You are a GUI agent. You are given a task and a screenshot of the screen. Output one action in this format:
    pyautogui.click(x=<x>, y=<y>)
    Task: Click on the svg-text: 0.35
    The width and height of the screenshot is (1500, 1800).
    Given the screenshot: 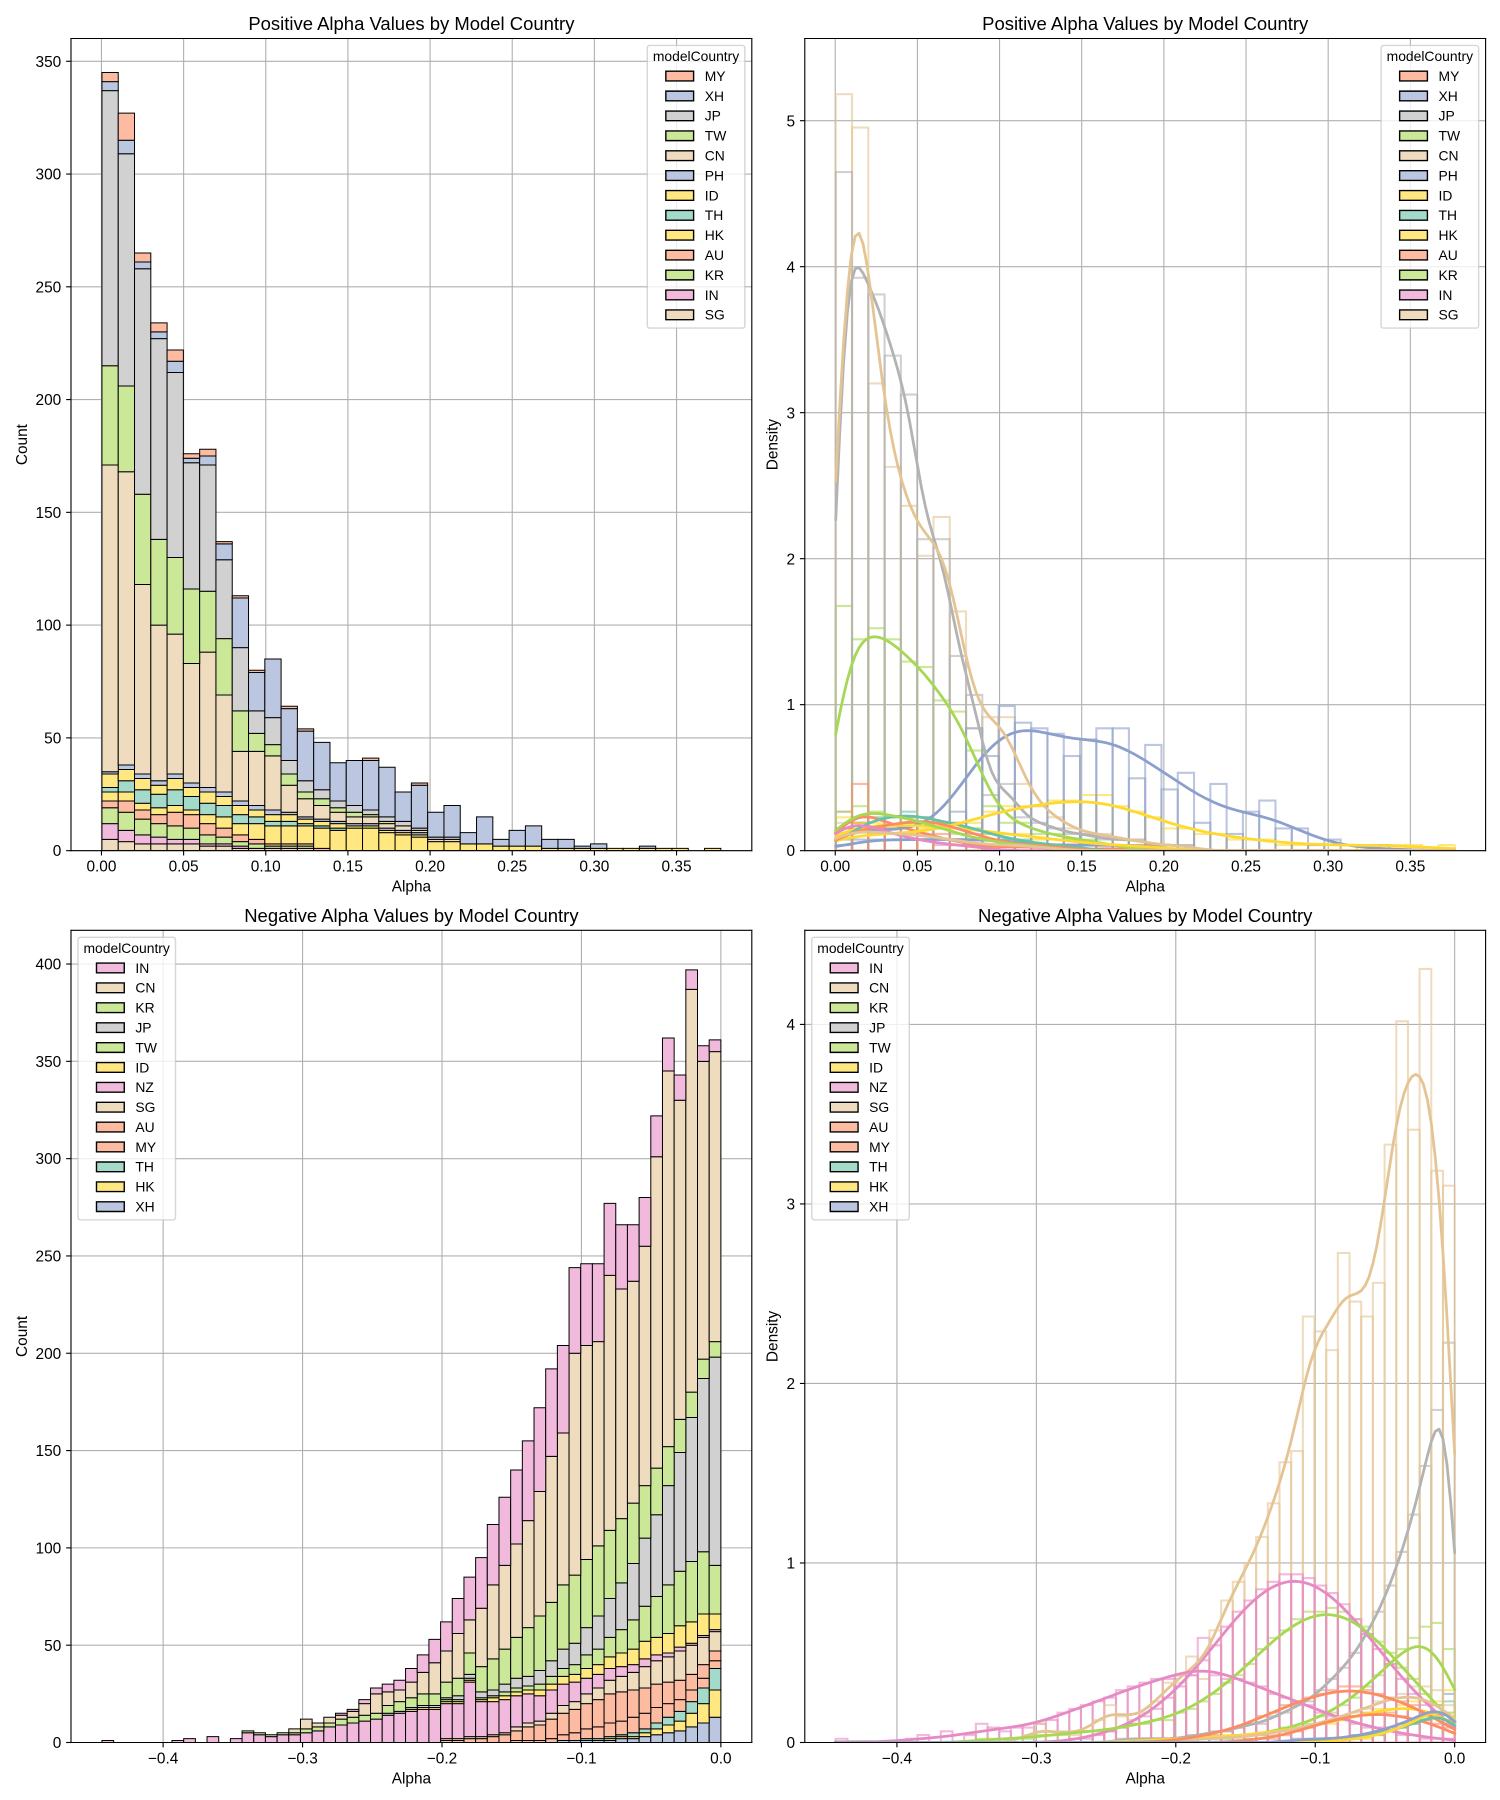 What is the action you would take?
    pyautogui.click(x=677, y=867)
    